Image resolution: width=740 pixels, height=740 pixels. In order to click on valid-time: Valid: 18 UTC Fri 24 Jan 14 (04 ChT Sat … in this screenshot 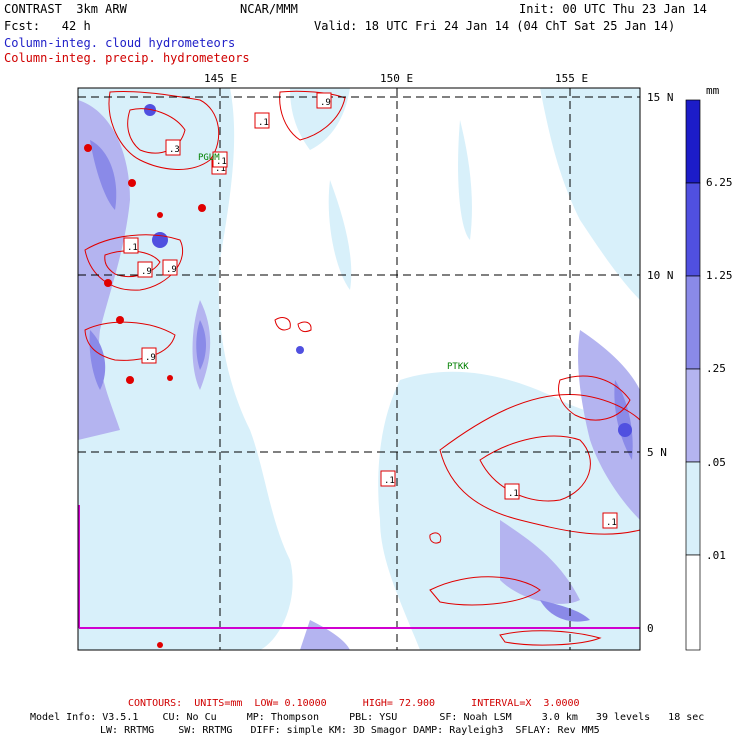, I will do `click(495, 26)`.